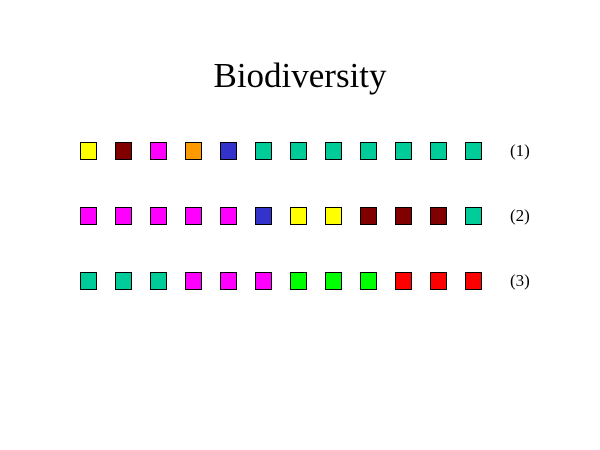 This screenshot has height=450, width=600. I want to click on community-row-2: (2), so click(315, 216).